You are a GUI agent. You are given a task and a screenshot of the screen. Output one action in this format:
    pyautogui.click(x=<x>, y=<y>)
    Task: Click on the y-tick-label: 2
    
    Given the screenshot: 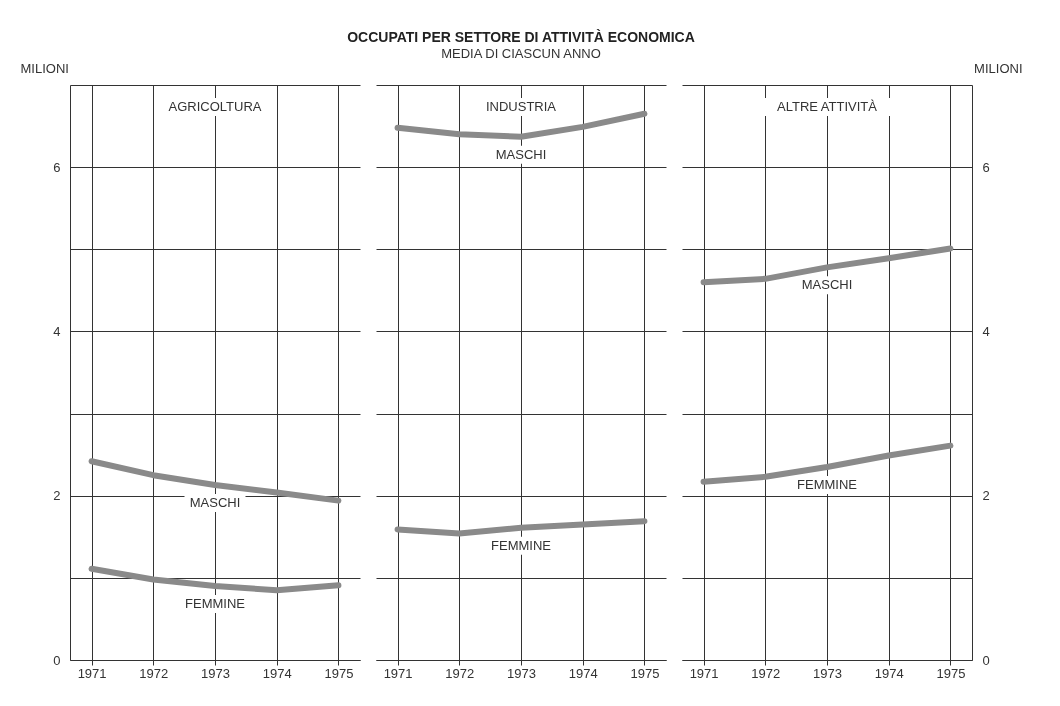 What is the action you would take?
    pyautogui.click(x=57, y=496)
    